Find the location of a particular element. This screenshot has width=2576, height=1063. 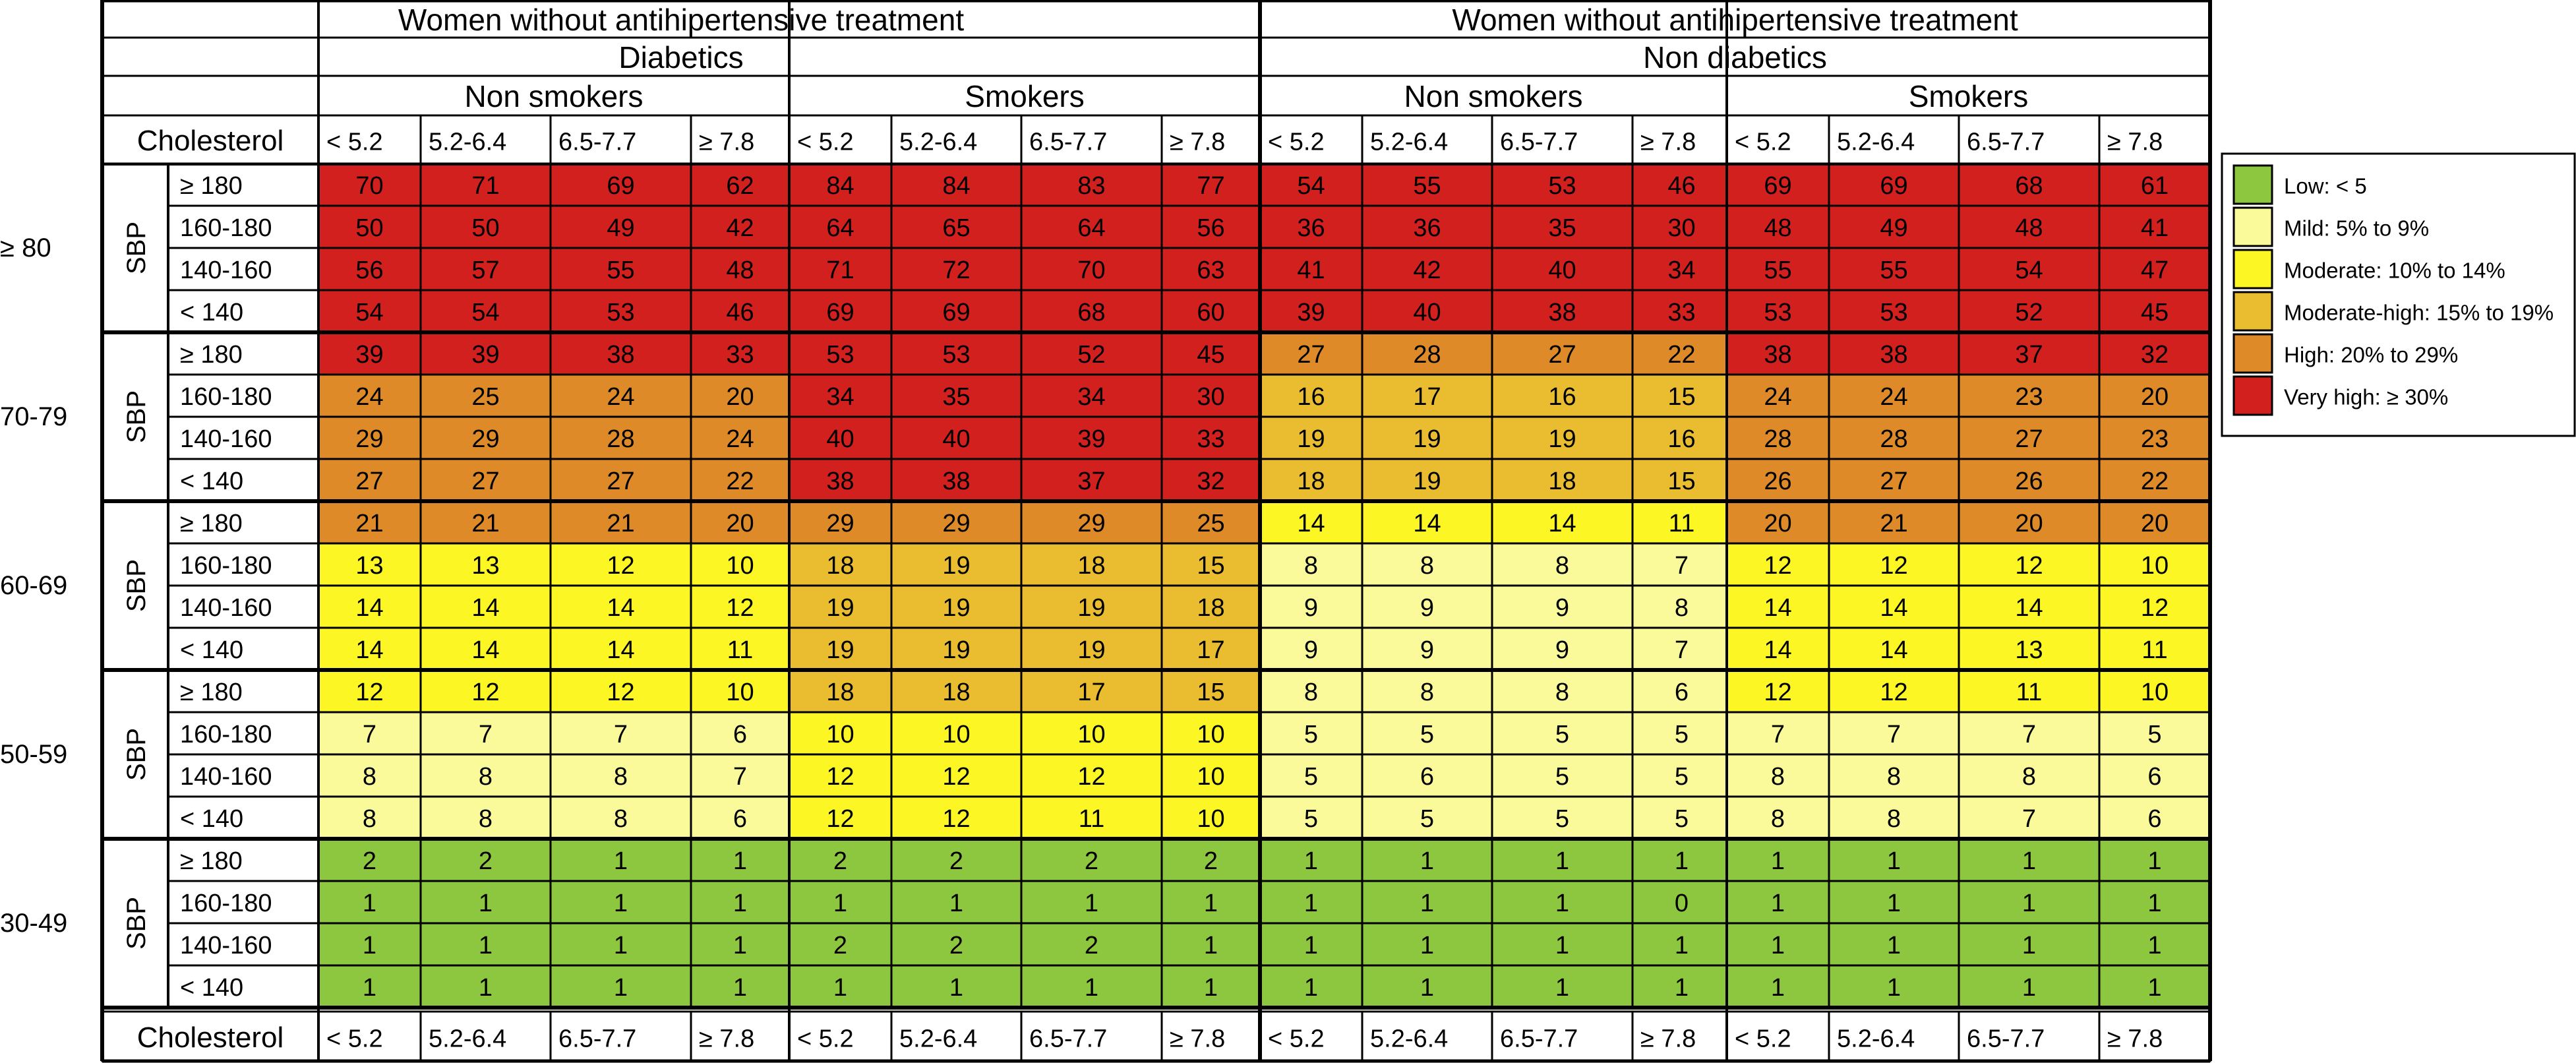

smoking-cell is located at coordinates (1024, 96).